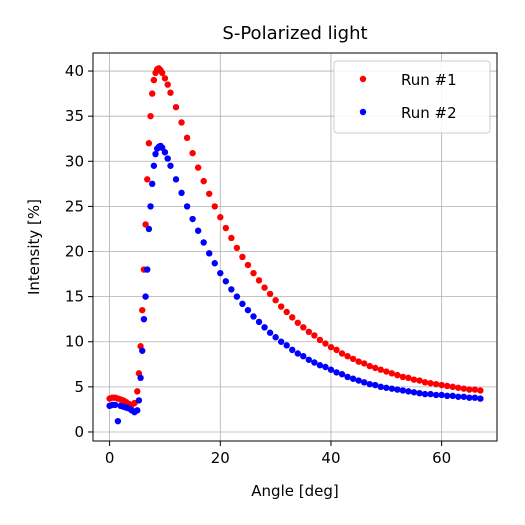 The height and width of the screenshot is (525, 525). What do you see at coordinates (74, 206) in the screenshot?
I see `y-tick-label: 25` at bounding box center [74, 206].